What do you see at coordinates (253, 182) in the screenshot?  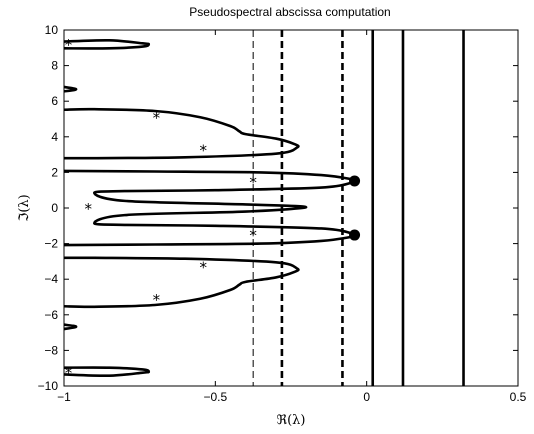 I see `eigenvalue-marker-4: *` at bounding box center [253, 182].